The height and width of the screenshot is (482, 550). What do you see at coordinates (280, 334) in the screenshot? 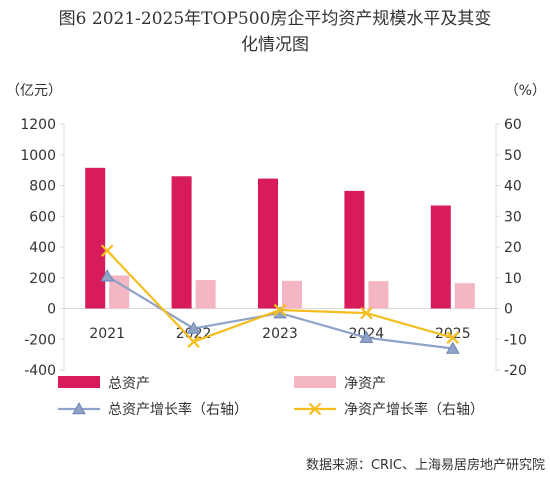
I see `category-label: 2023` at bounding box center [280, 334].